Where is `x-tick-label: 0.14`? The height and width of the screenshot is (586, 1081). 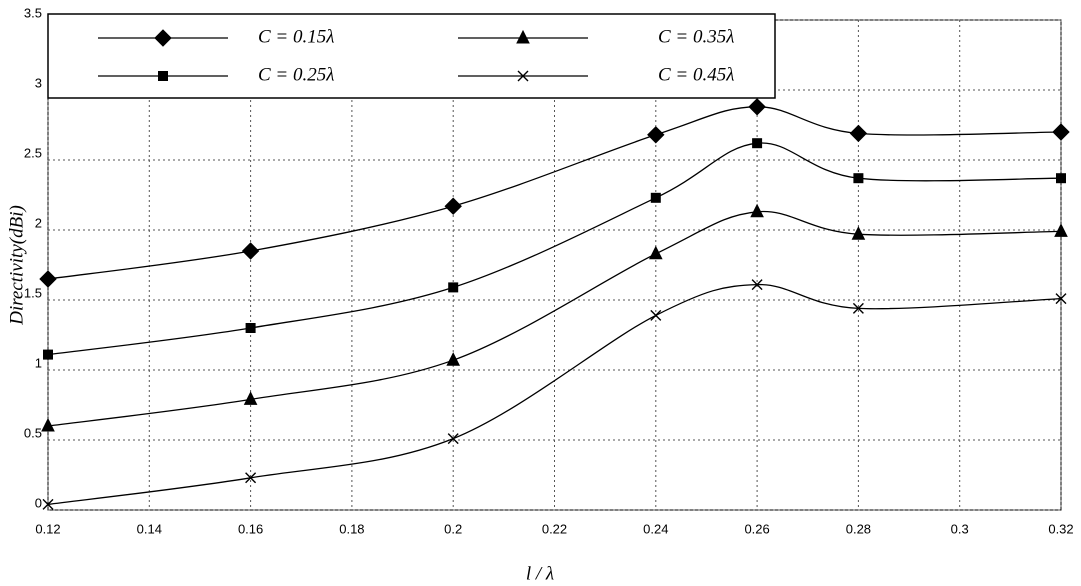 x-tick-label: 0.14 is located at coordinates (149, 528).